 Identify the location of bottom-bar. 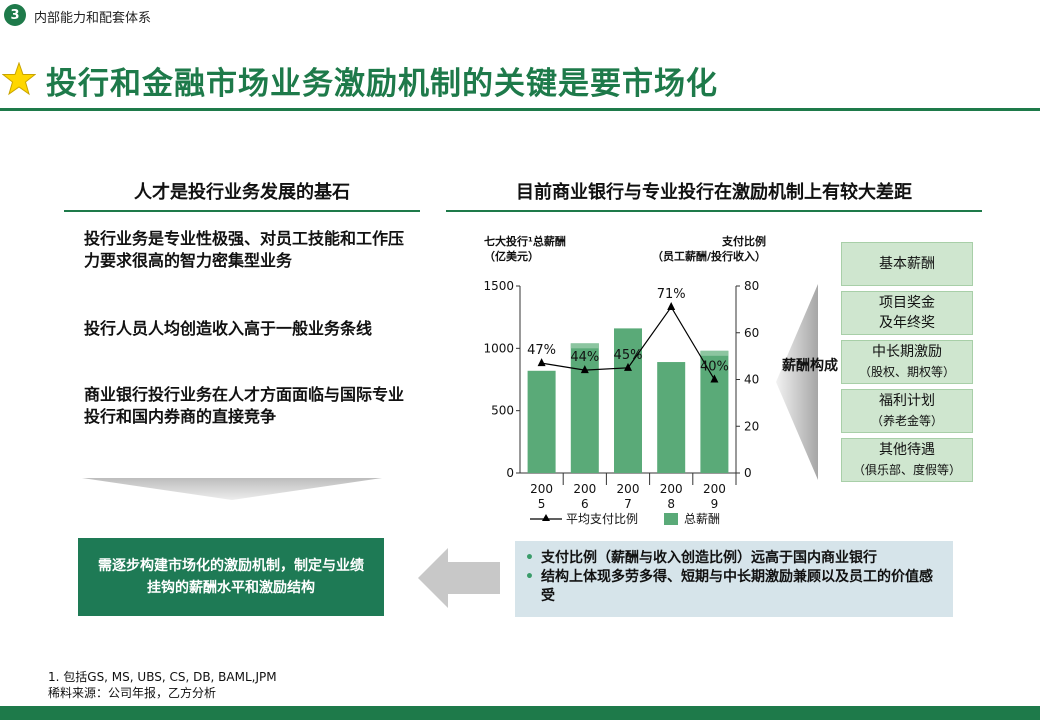
(520, 713).